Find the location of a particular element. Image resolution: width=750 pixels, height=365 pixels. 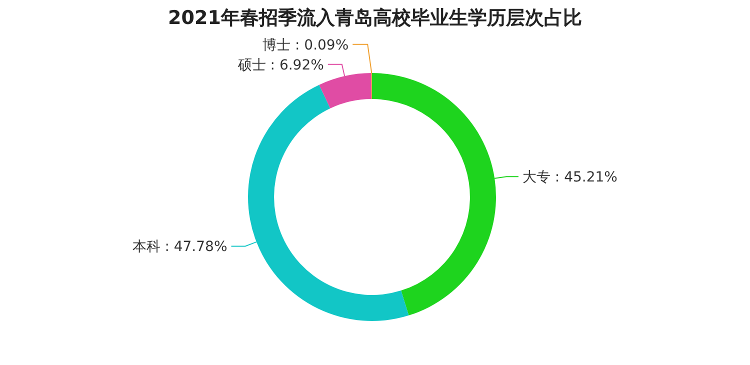

slice-label: 大专 : 45.21% is located at coordinates (570, 178).